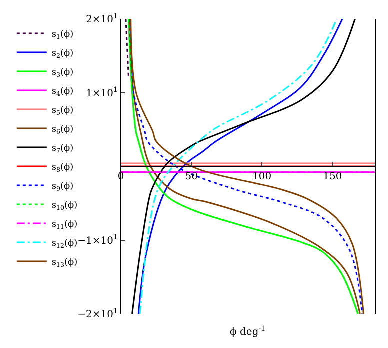 The height and width of the screenshot is (348, 388). What do you see at coordinates (65, 206) in the screenshot?
I see `legend-label: s$_{10}$(ϕ)` at bounding box center [65, 206].